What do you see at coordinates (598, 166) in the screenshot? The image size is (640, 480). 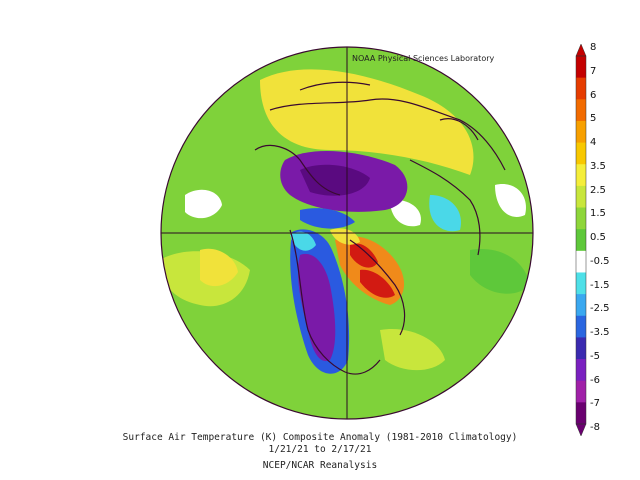 I see `colorbar-tick-label: 3.5` at bounding box center [598, 166].